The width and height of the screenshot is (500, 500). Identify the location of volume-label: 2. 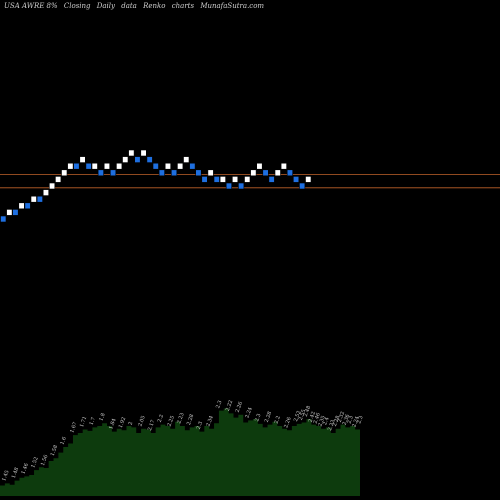
(131, 423).